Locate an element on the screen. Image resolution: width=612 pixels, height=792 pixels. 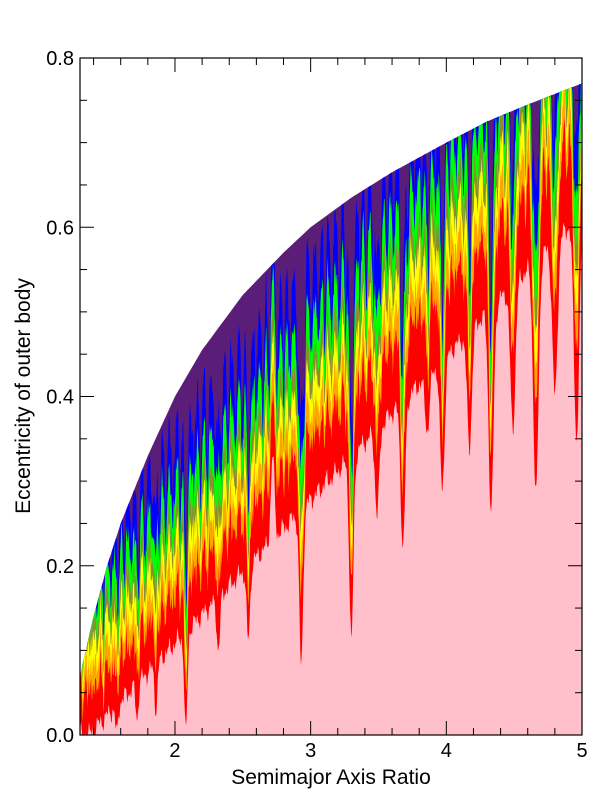
y-tick-label: 0.6 is located at coordinates (60, 228).